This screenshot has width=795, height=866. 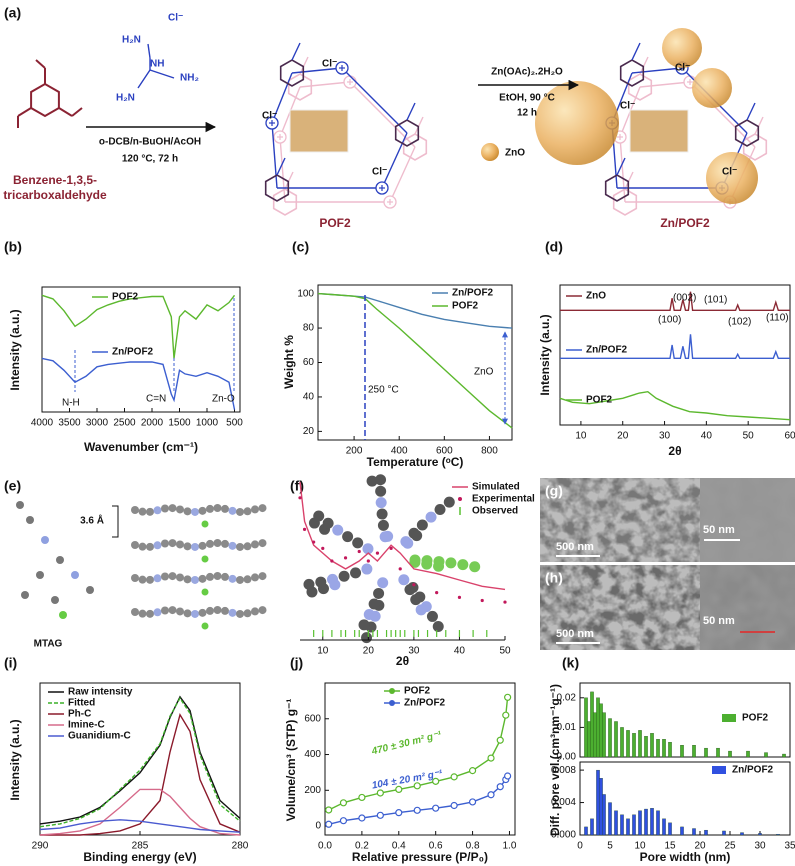 I want to click on y-tick-label: 100, so click(x=305, y=293).